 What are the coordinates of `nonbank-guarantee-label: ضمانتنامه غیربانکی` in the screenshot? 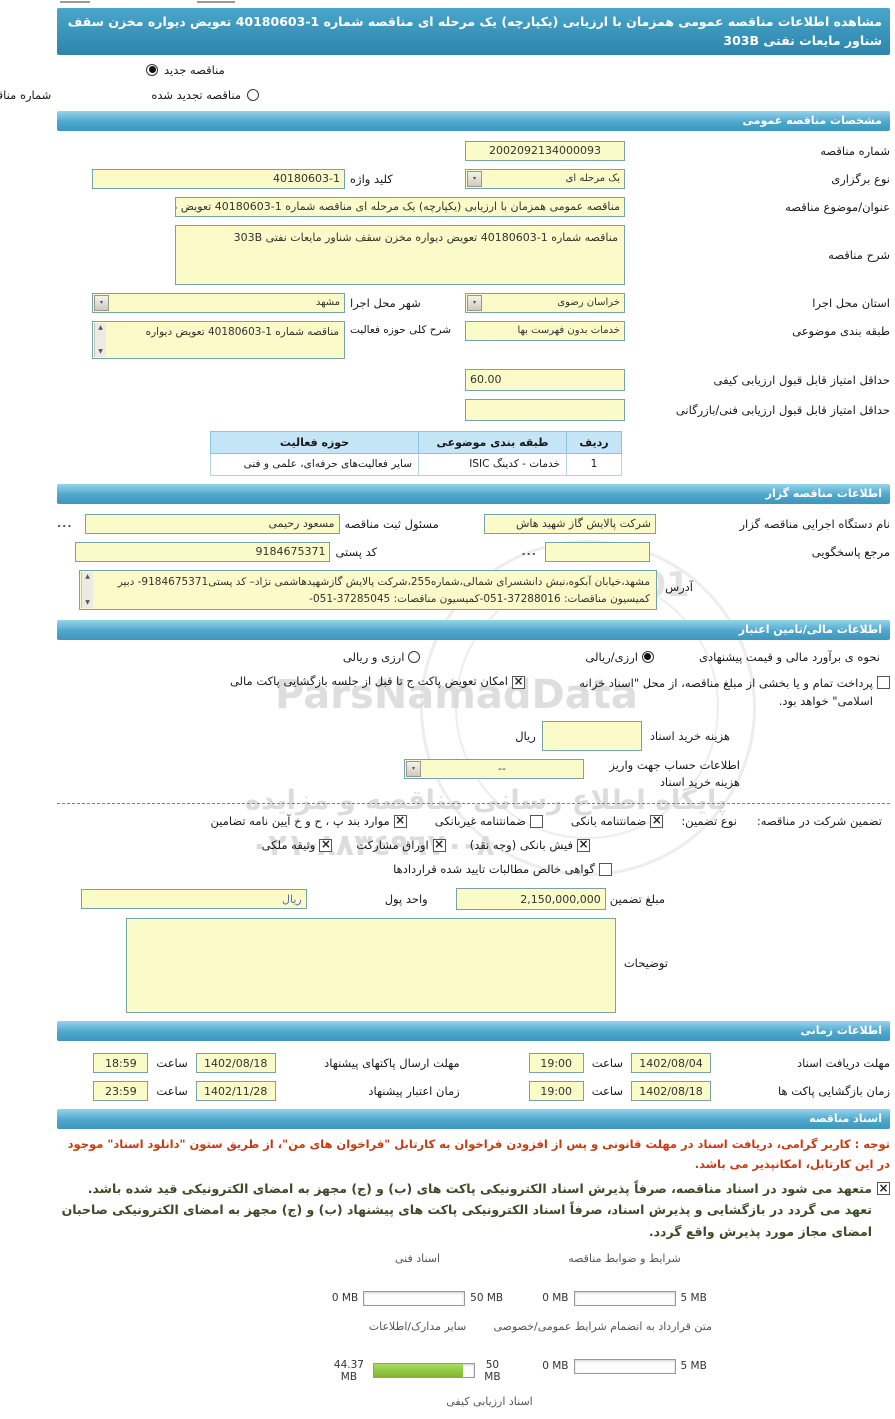 It's located at (480, 821).